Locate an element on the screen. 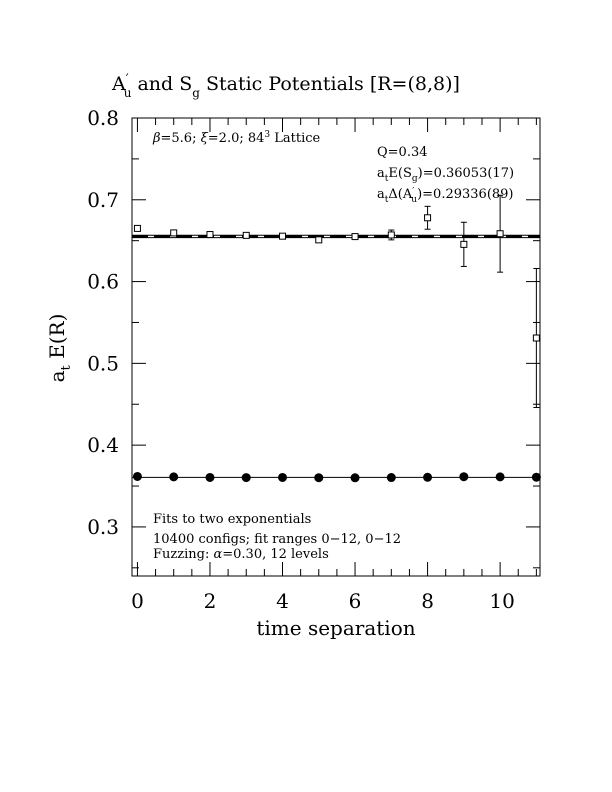  fits-annotation: Fits to two exponentials is located at coordinates (232, 519).